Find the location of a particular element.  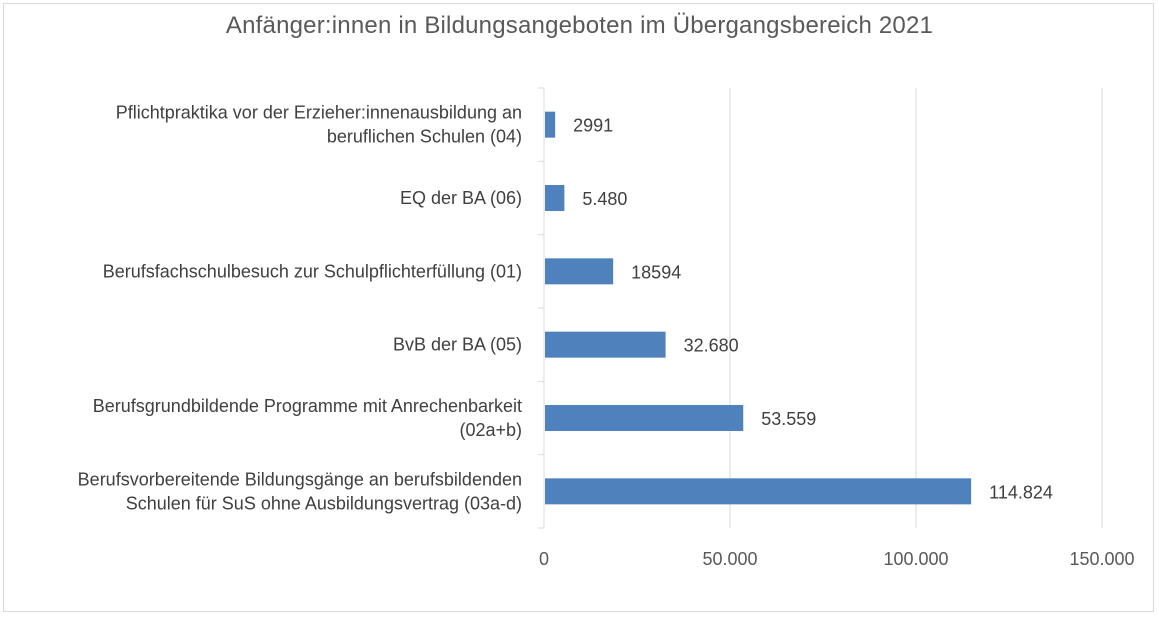

category-label-1: EQ der BA (06) is located at coordinates (461, 198).